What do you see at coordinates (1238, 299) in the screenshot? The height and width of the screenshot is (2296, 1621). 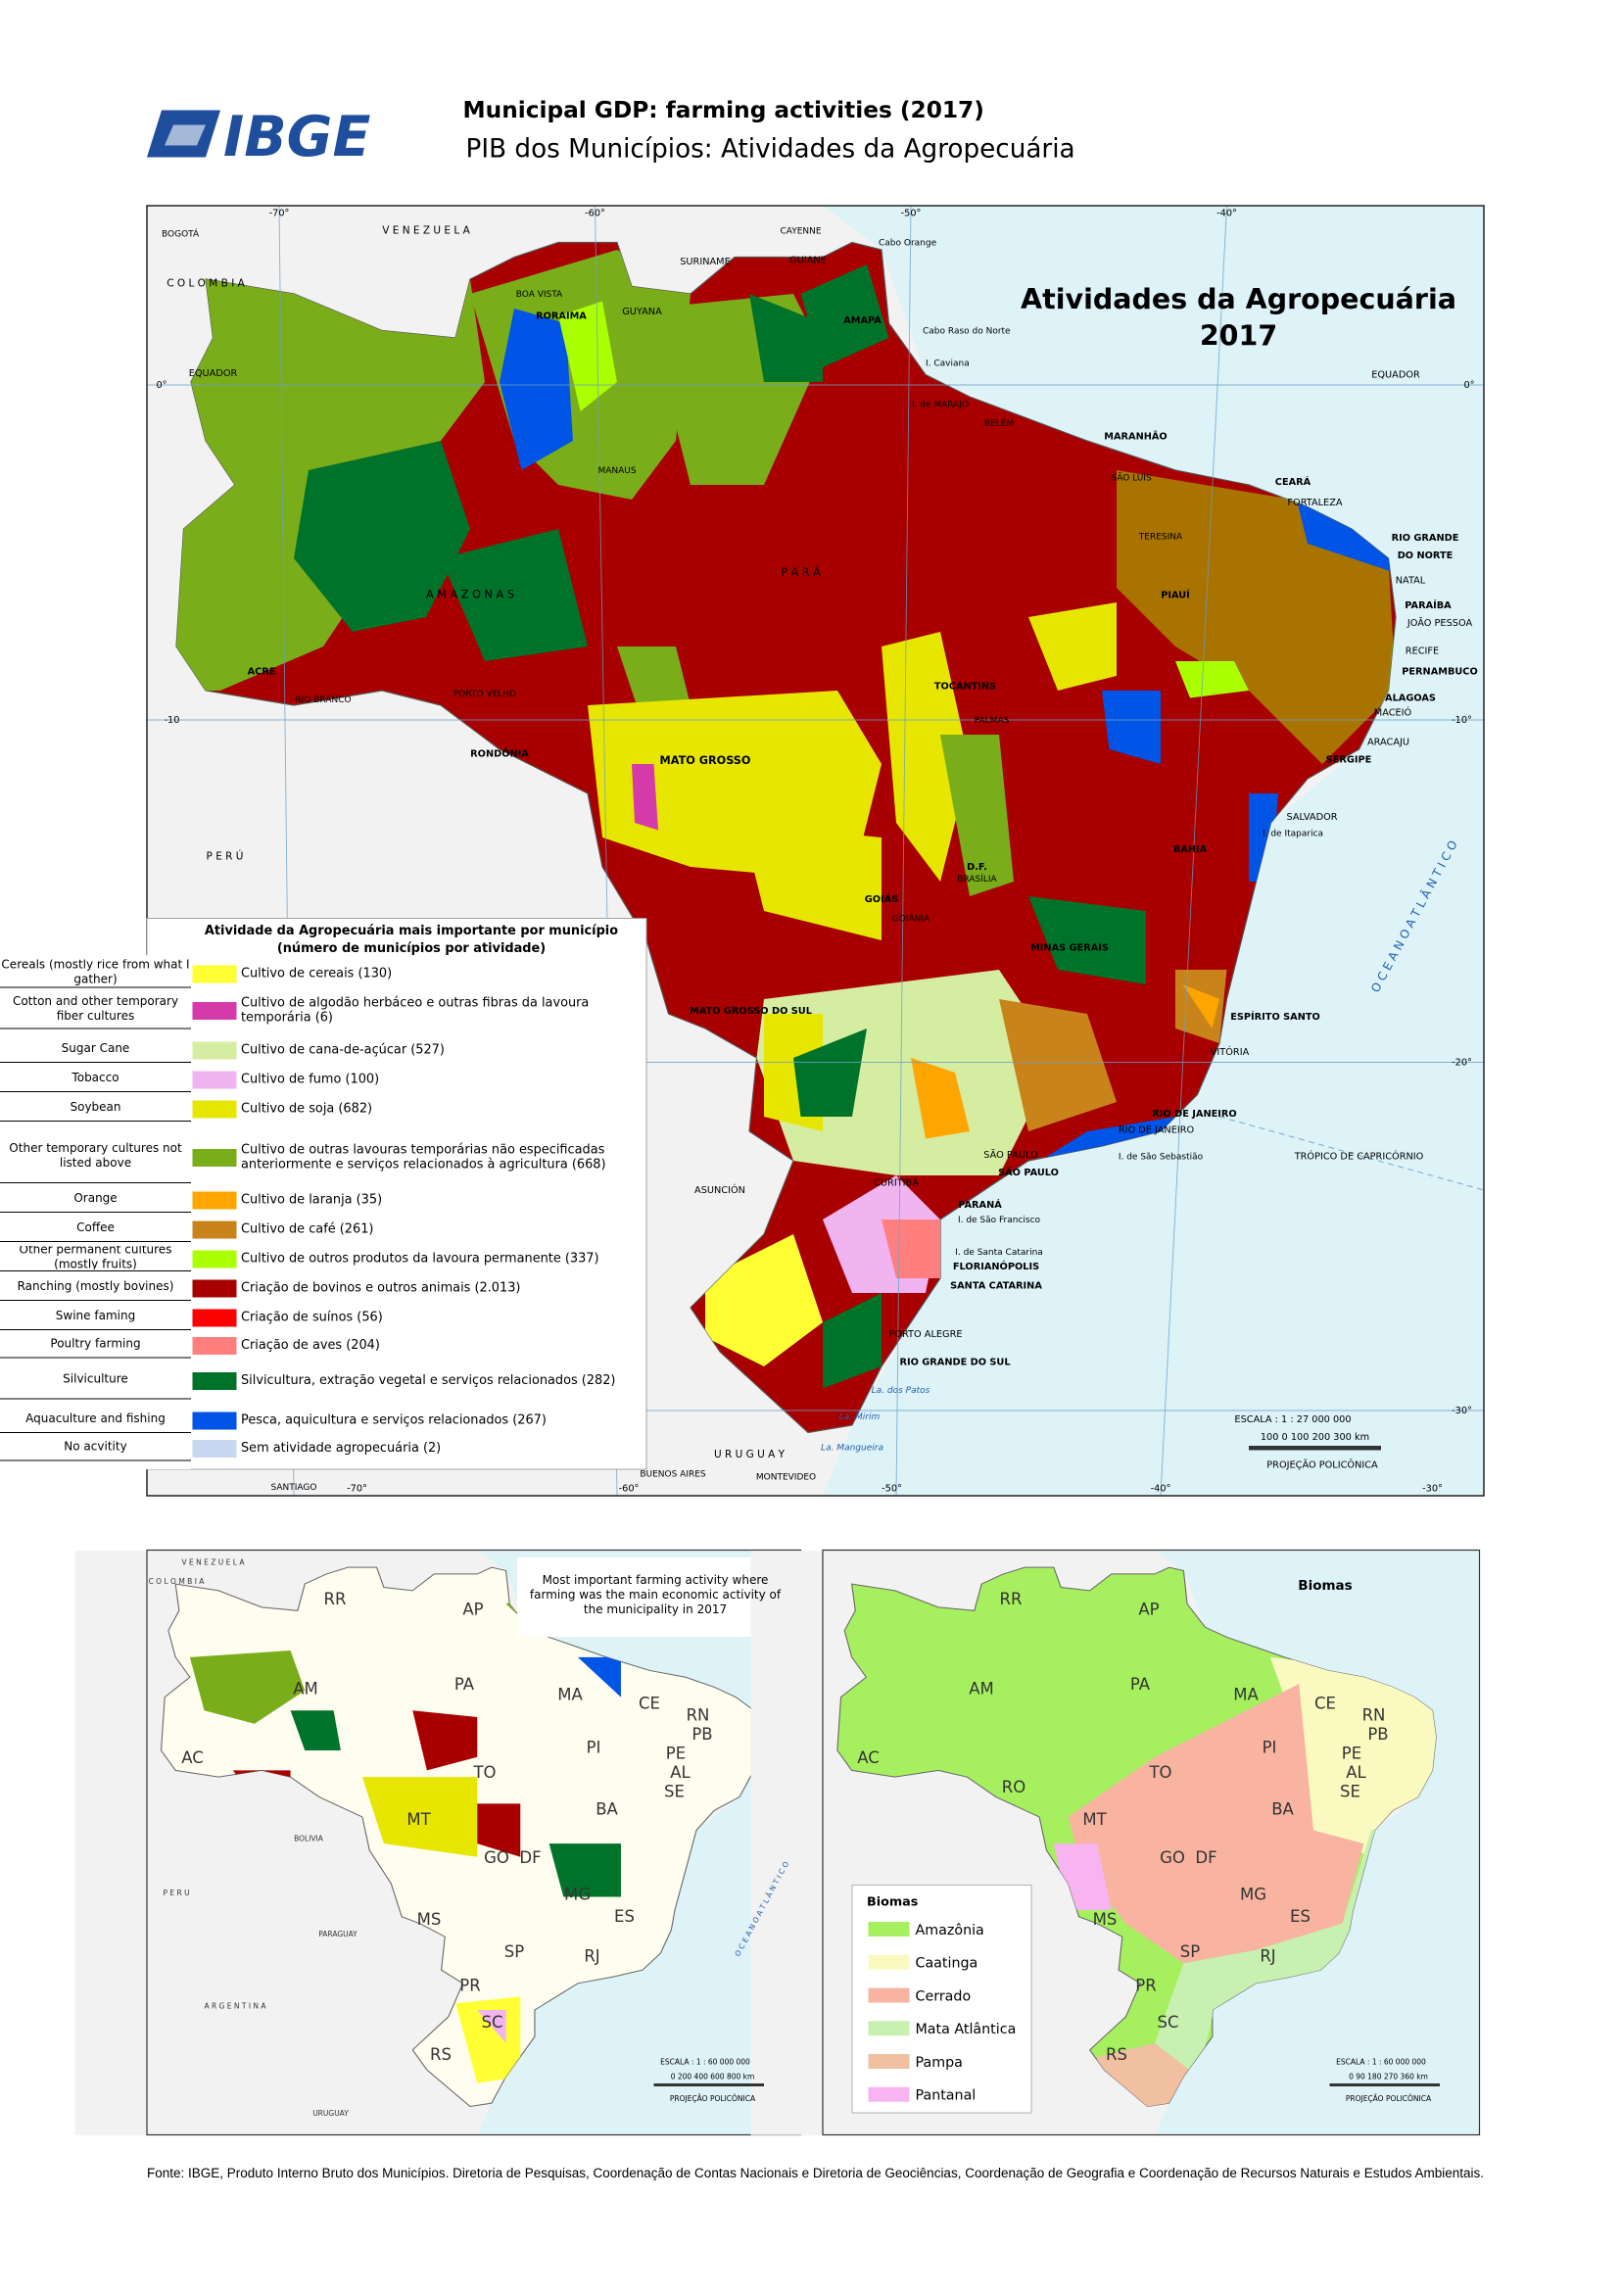 I see `map-title: Atividades da Agropecuária` at bounding box center [1238, 299].